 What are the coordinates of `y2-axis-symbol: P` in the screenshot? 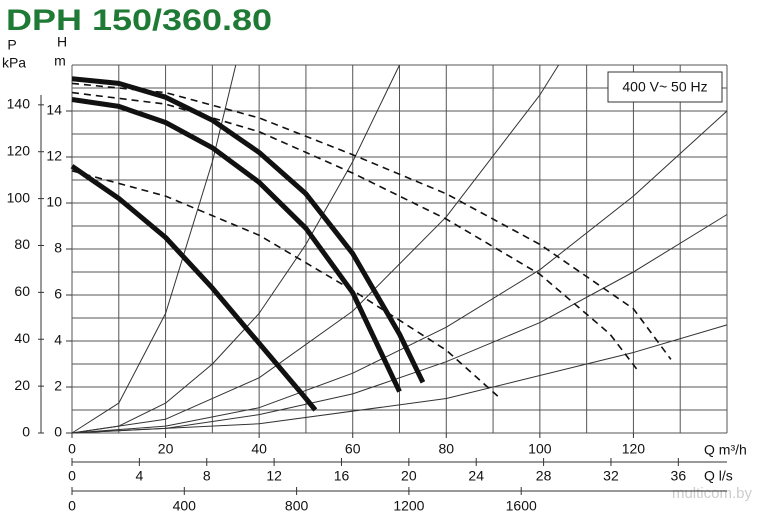 It's located at (11, 45).